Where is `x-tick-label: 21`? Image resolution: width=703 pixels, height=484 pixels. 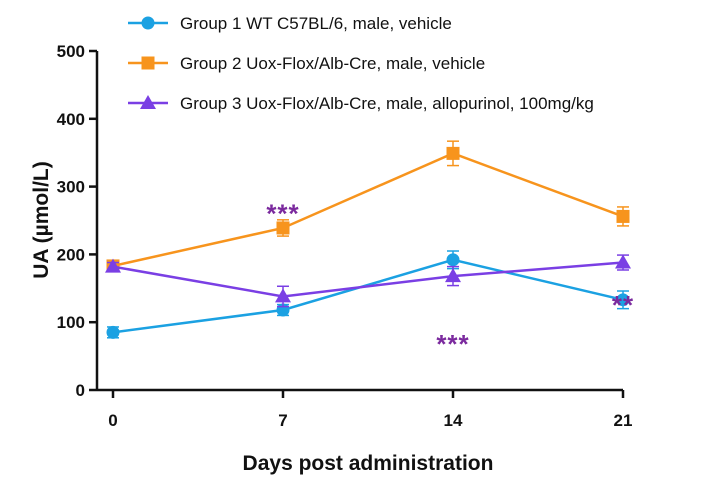 x-tick-label: 21 is located at coordinates (623, 420).